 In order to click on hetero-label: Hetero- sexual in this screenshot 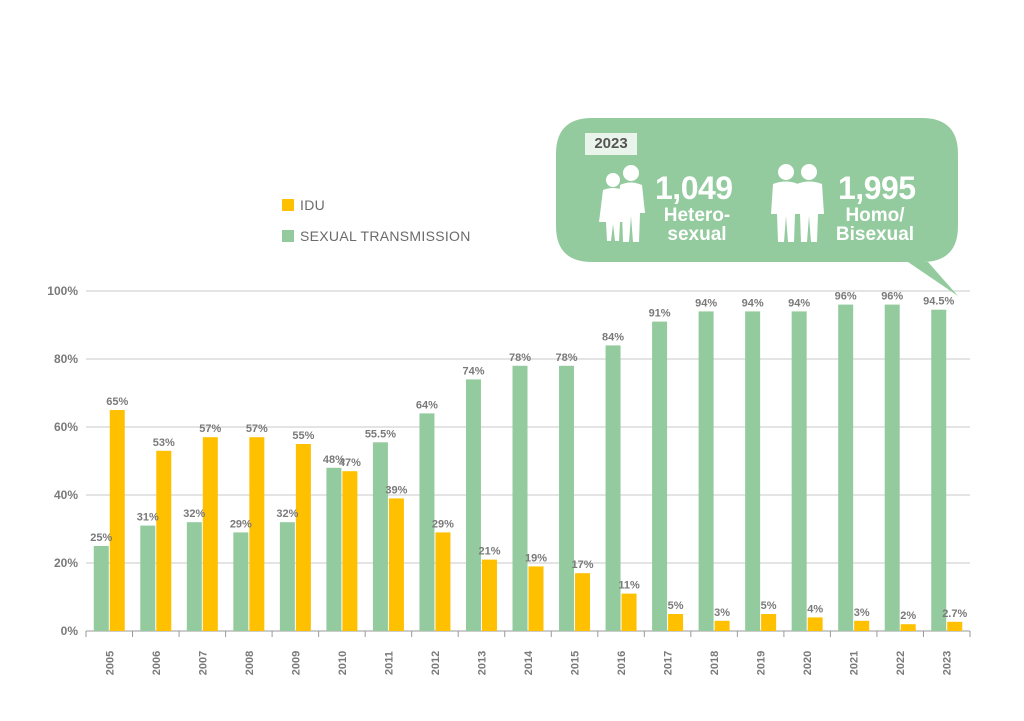, I will do `click(697, 225)`.